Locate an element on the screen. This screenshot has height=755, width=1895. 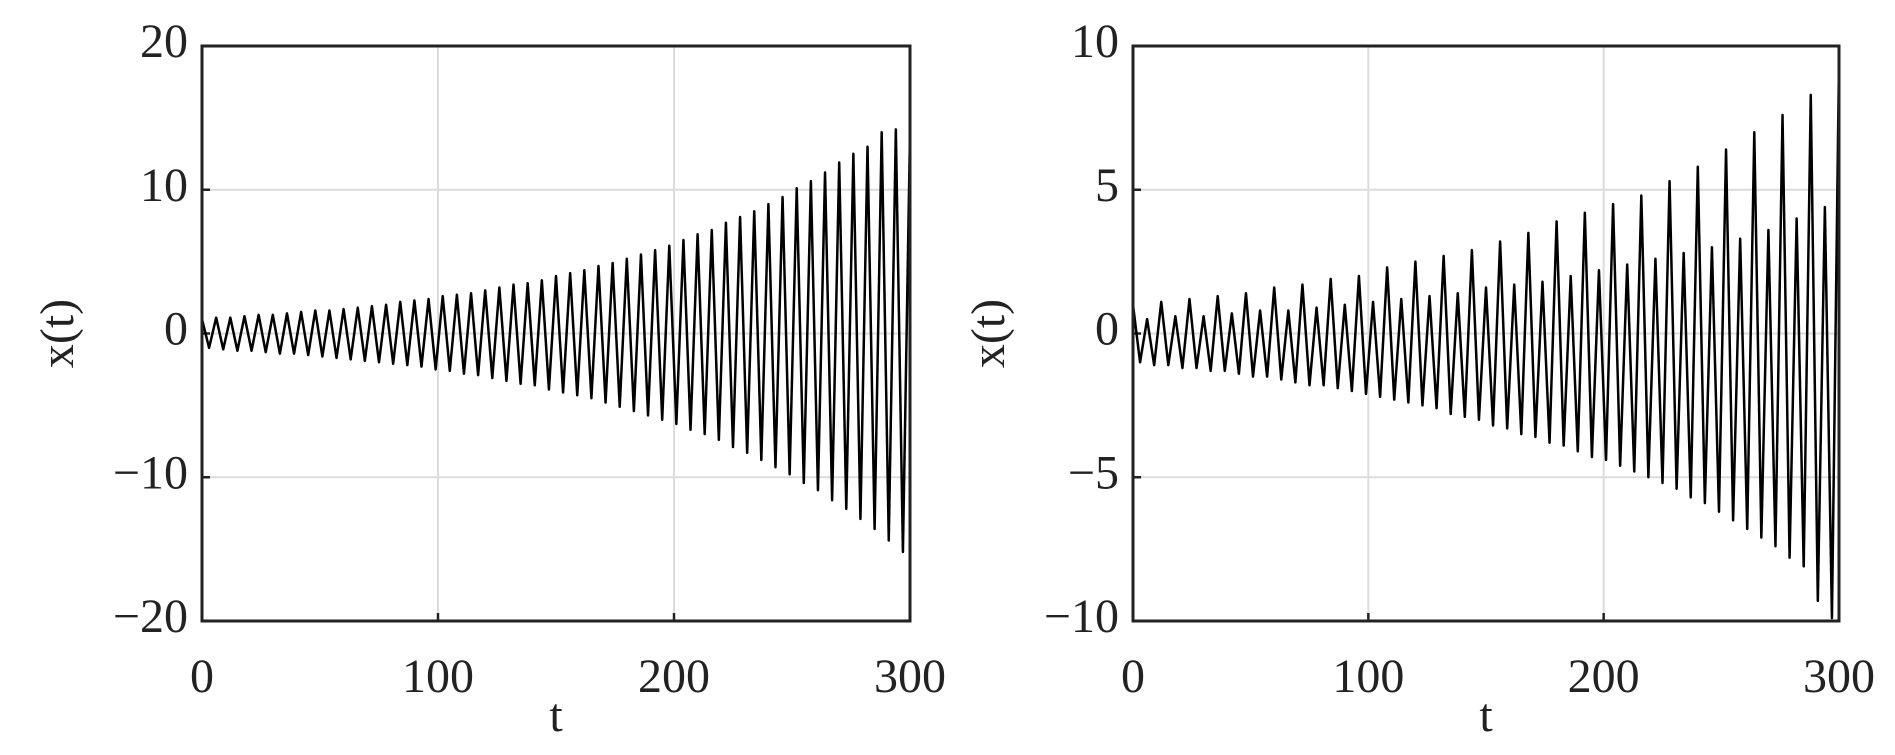
y-tick-label: −20 is located at coordinates (150, 616).